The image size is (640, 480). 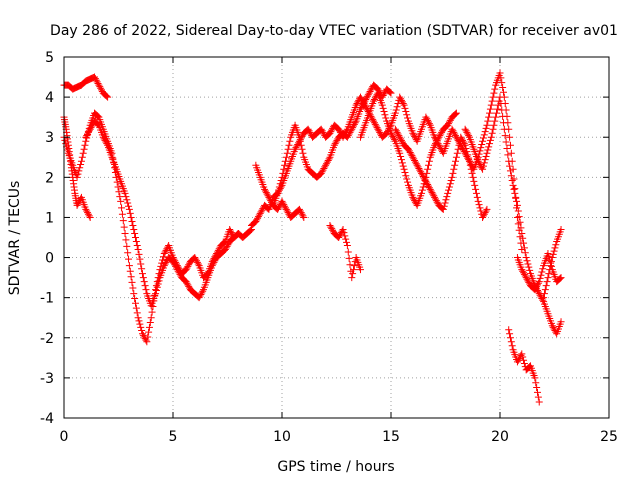 I want to click on y-tick-label: 1, so click(x=49, y=218).